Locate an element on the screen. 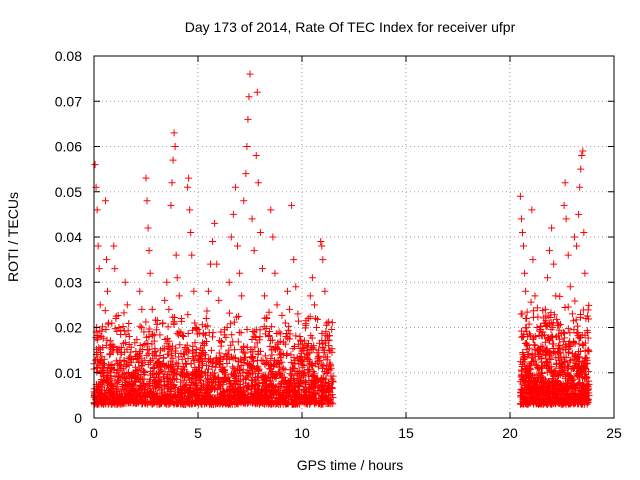 This screenshot has width=640, height=480. y-tick-label: 0.06 is located at coordinates (68, 147).